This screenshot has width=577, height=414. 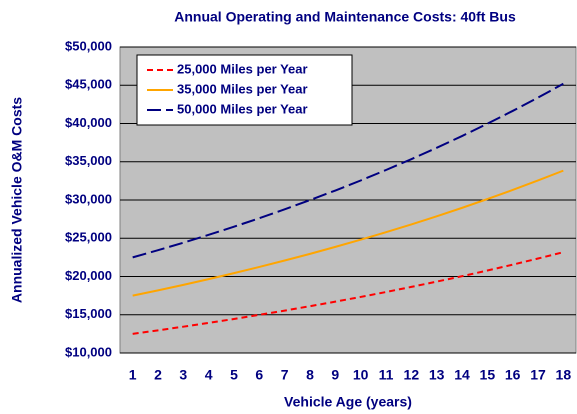 I want to click on x-tick-label: 14, so click(x=462, y=375).